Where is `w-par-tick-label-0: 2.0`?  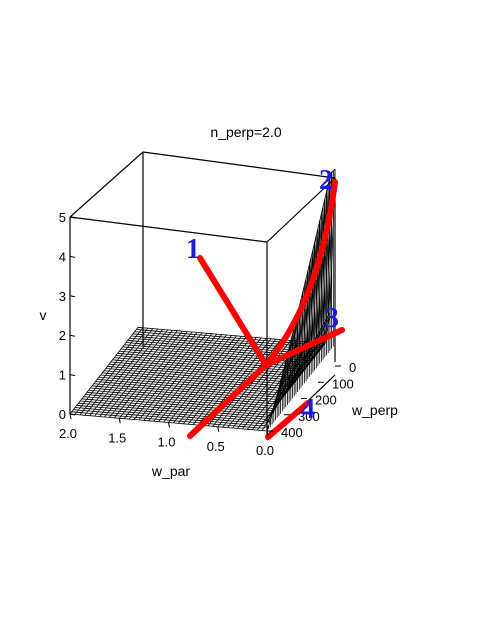 w-par-tick-label-0: 2.0 is located at coordinates (68, 433).